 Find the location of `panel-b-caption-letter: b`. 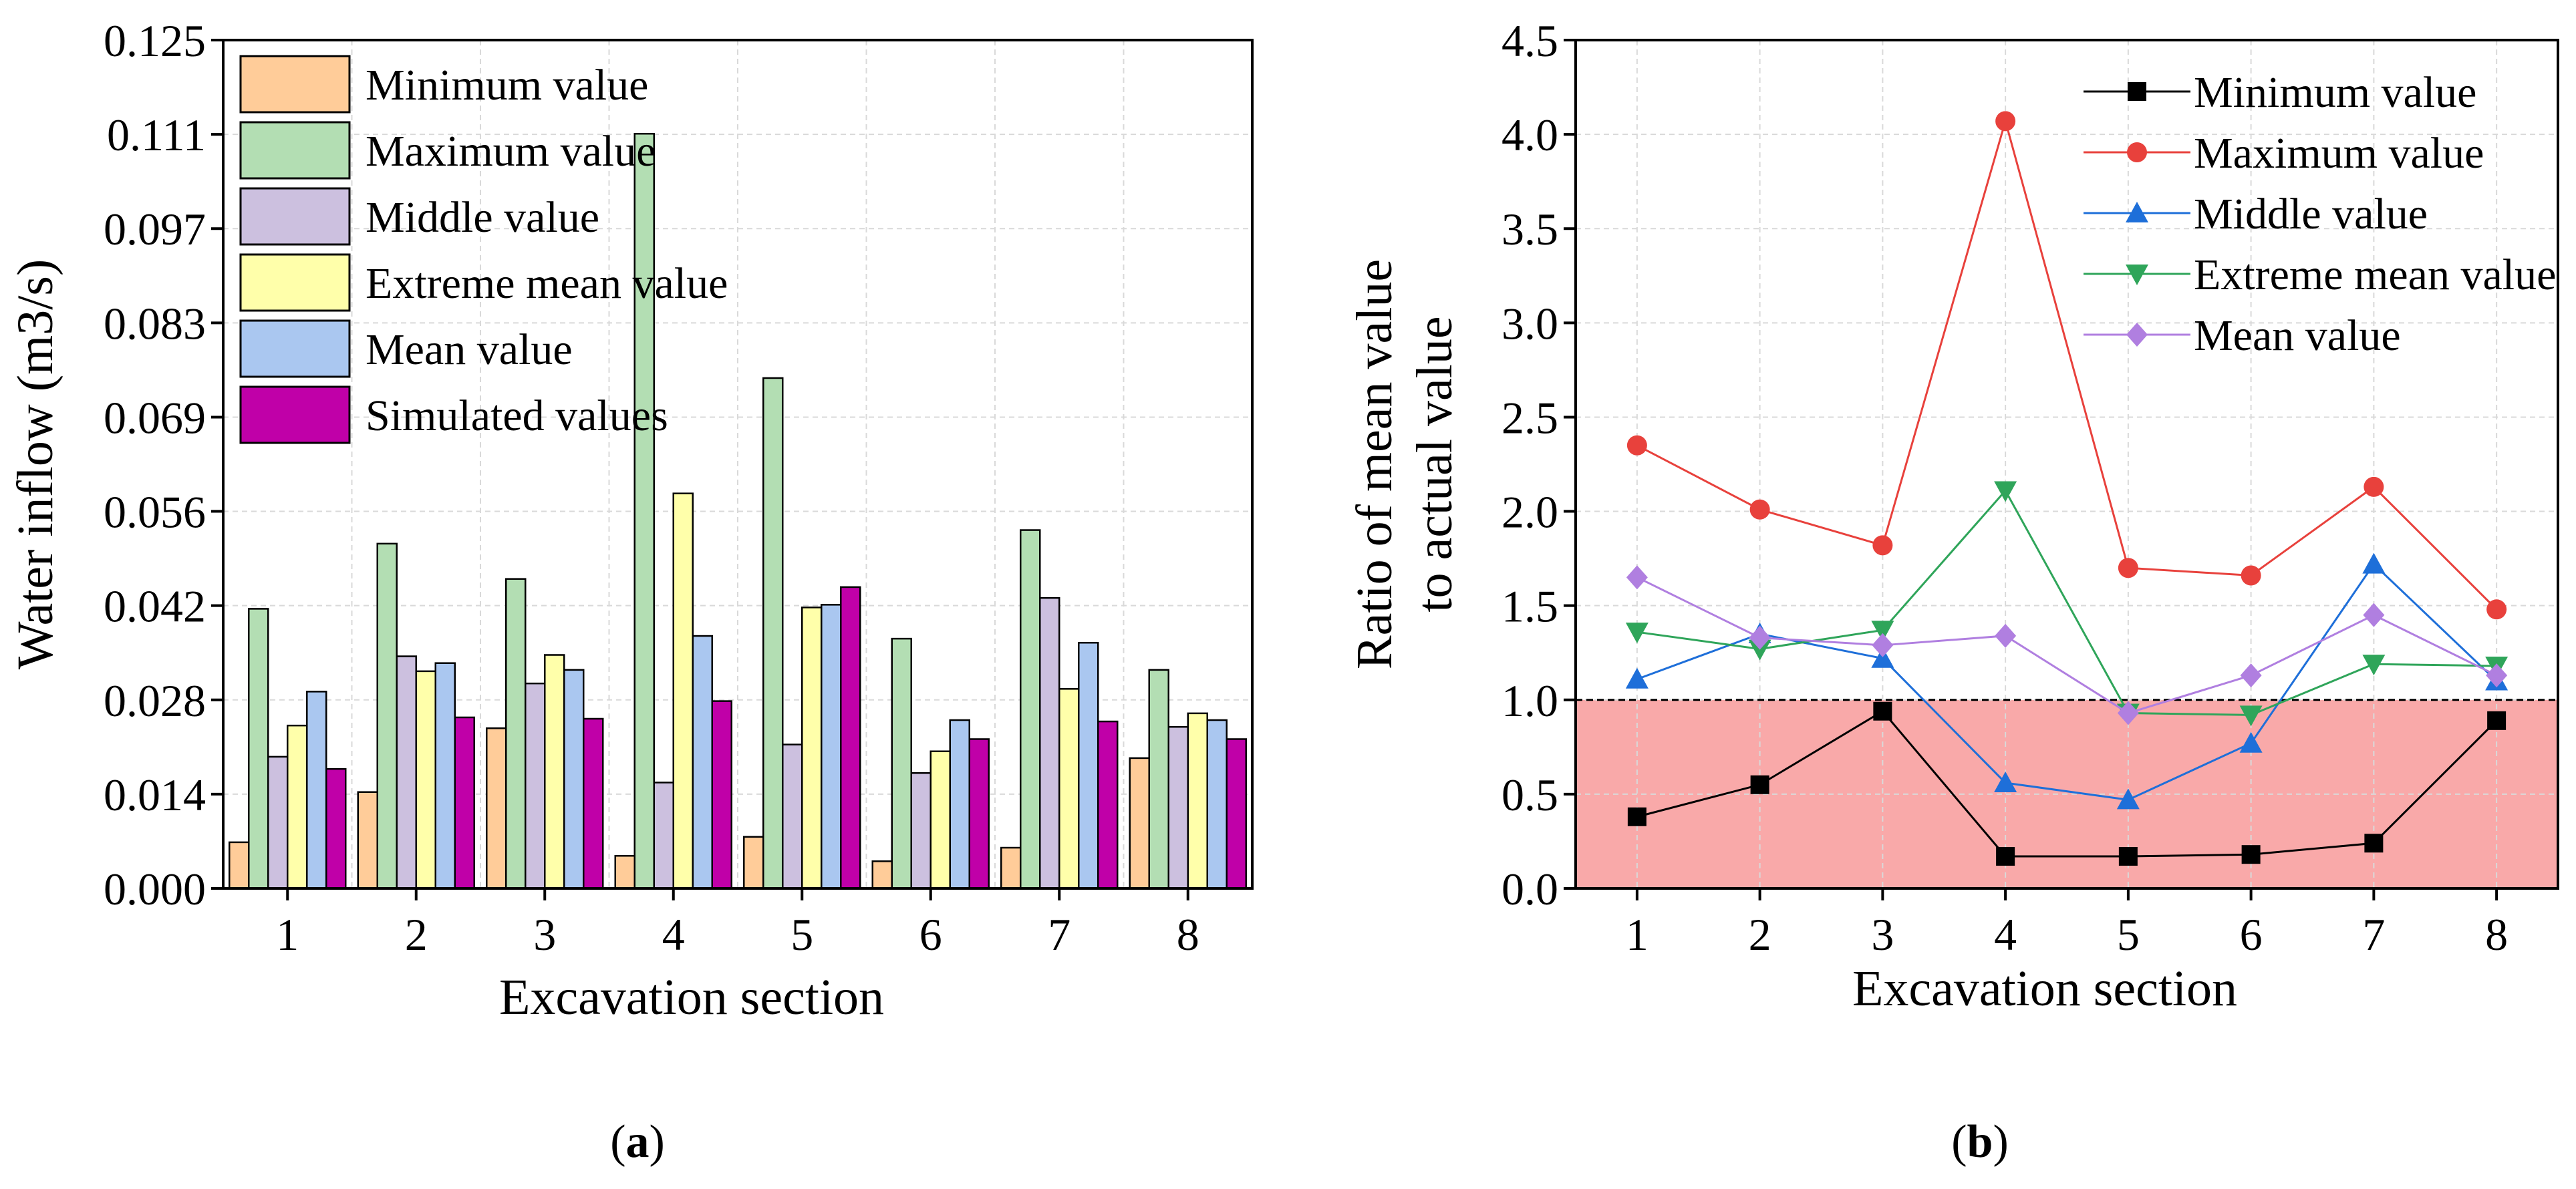

panel-b-caption-letter: b is located at coordinates (1980, 1142).